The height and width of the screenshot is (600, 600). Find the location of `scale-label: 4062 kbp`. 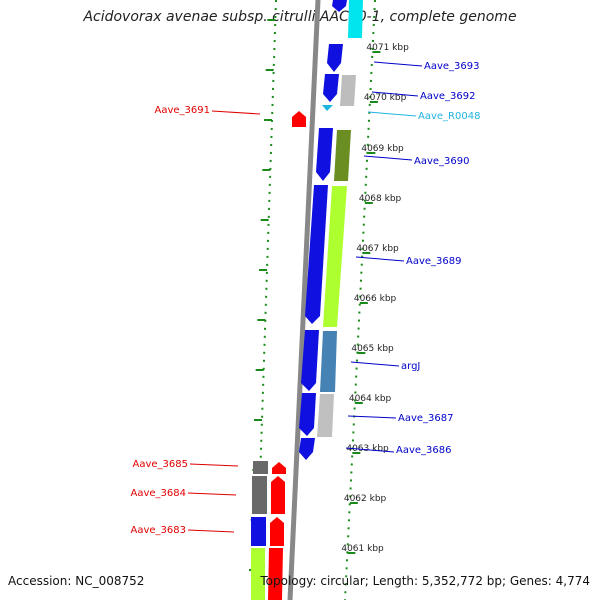

scale-label: 4062 kbp is located at coordinates (365, 499).